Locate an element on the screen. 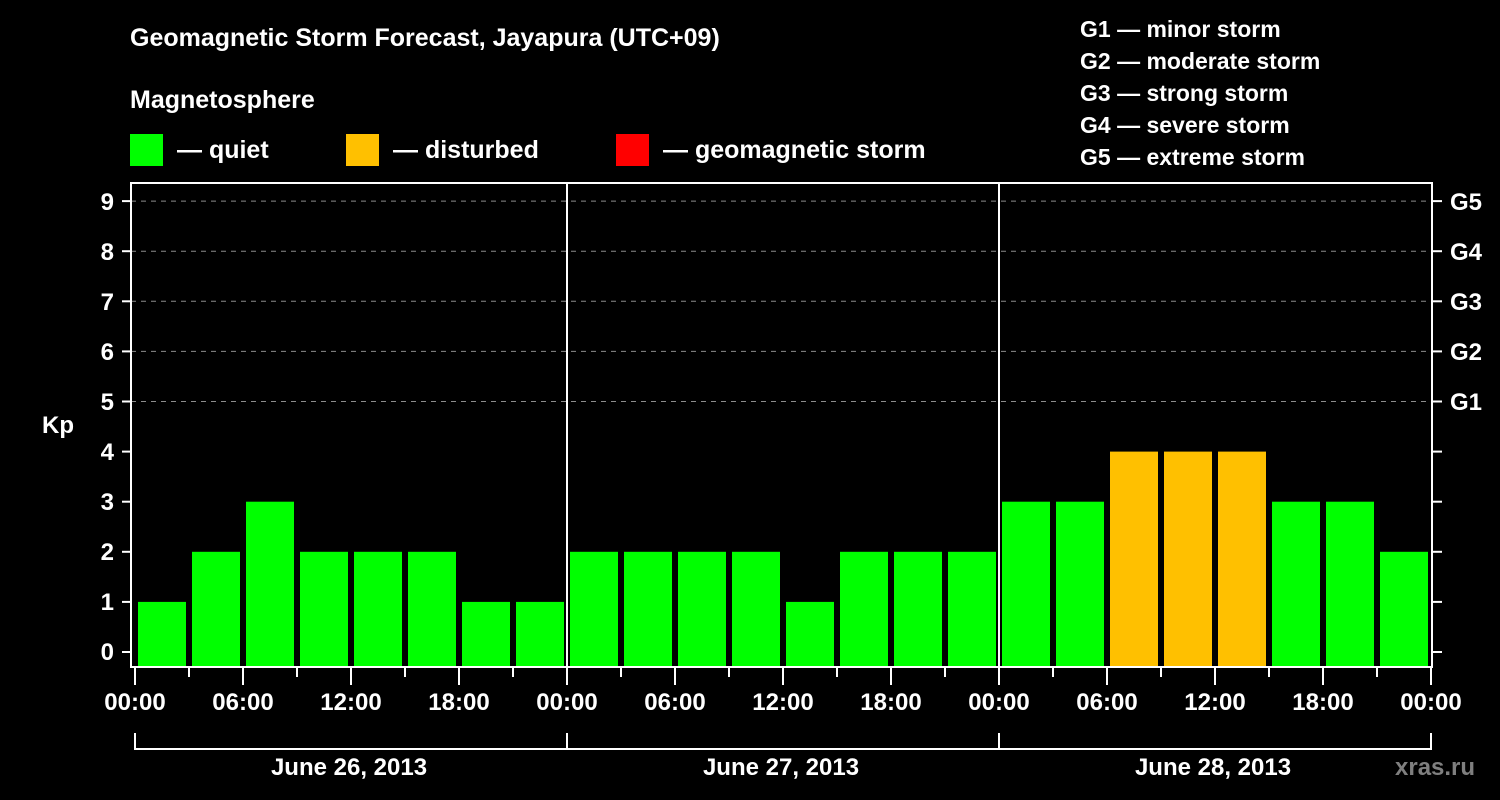  y-tick: 0 is located at coordinates (107, 652).